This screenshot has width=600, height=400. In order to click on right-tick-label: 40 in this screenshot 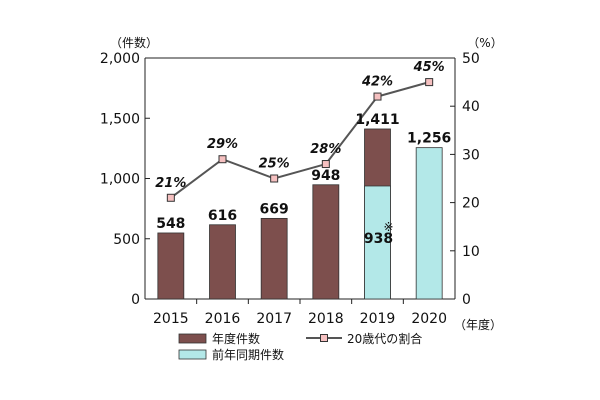, I will do `click(471, 107)`.